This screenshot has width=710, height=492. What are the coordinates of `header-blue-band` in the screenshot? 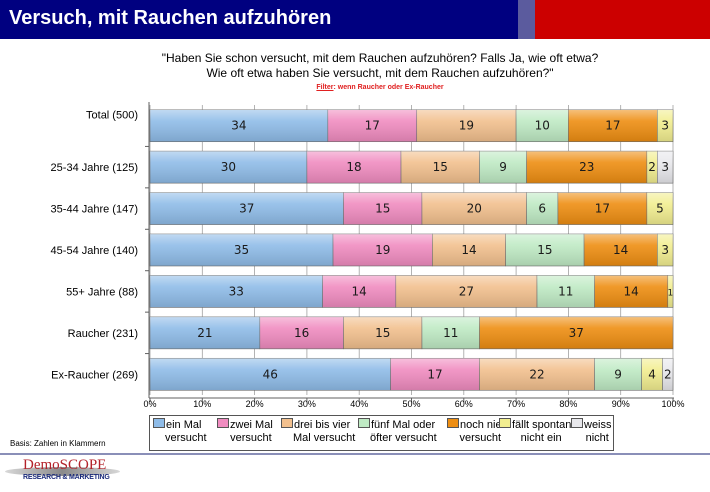 It's located at (259, 19).